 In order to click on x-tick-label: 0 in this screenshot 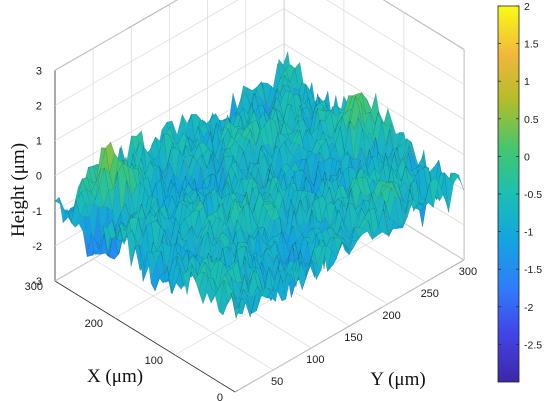, I will do `click(220, 396)`.